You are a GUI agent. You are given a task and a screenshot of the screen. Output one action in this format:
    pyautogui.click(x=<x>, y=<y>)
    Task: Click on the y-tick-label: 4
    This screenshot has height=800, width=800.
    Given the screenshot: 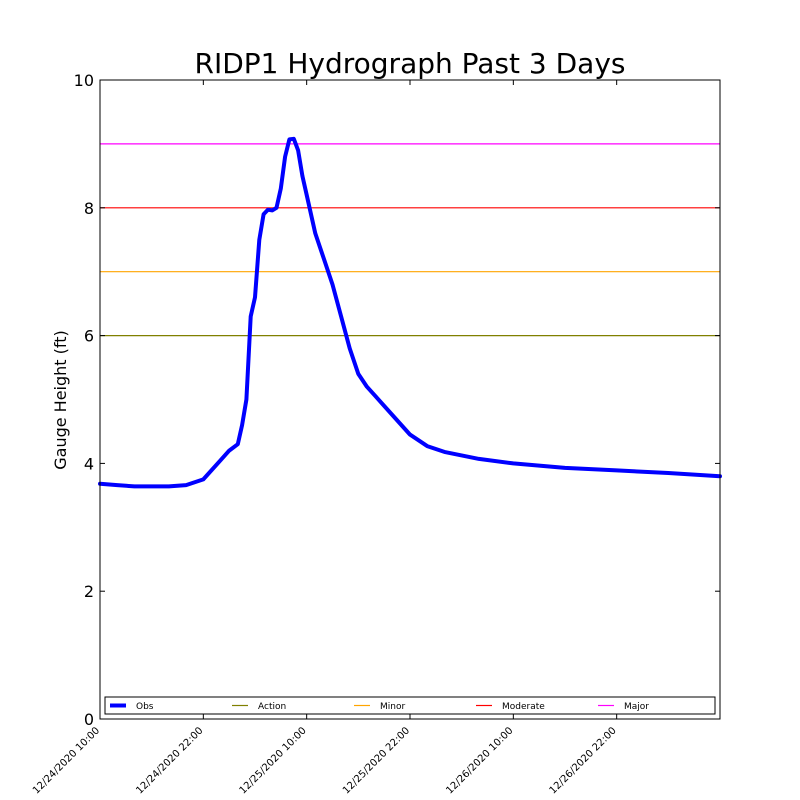 What is the action you would take?
    pyautogui.click(x=89, y=463)
    